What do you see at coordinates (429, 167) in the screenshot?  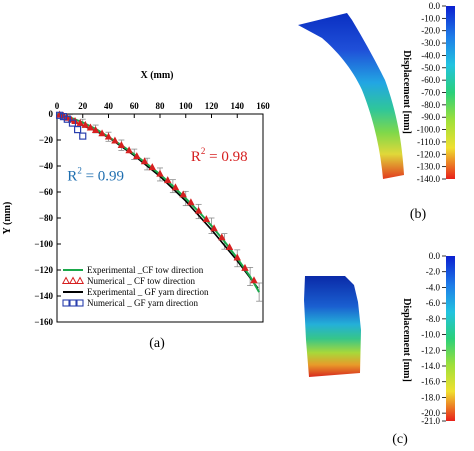 I see `colorbar-tick-label: -130.0` at bounding box center [429, 167].